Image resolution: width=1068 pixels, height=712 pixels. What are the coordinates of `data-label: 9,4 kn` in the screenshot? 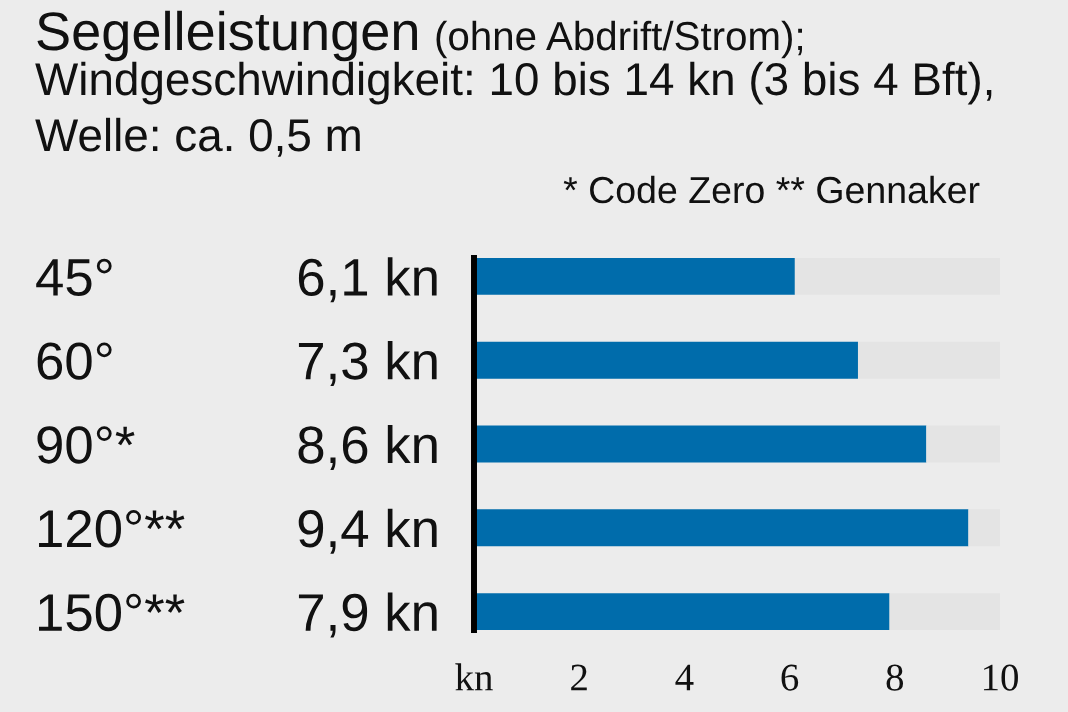 It's located at (367, 531).